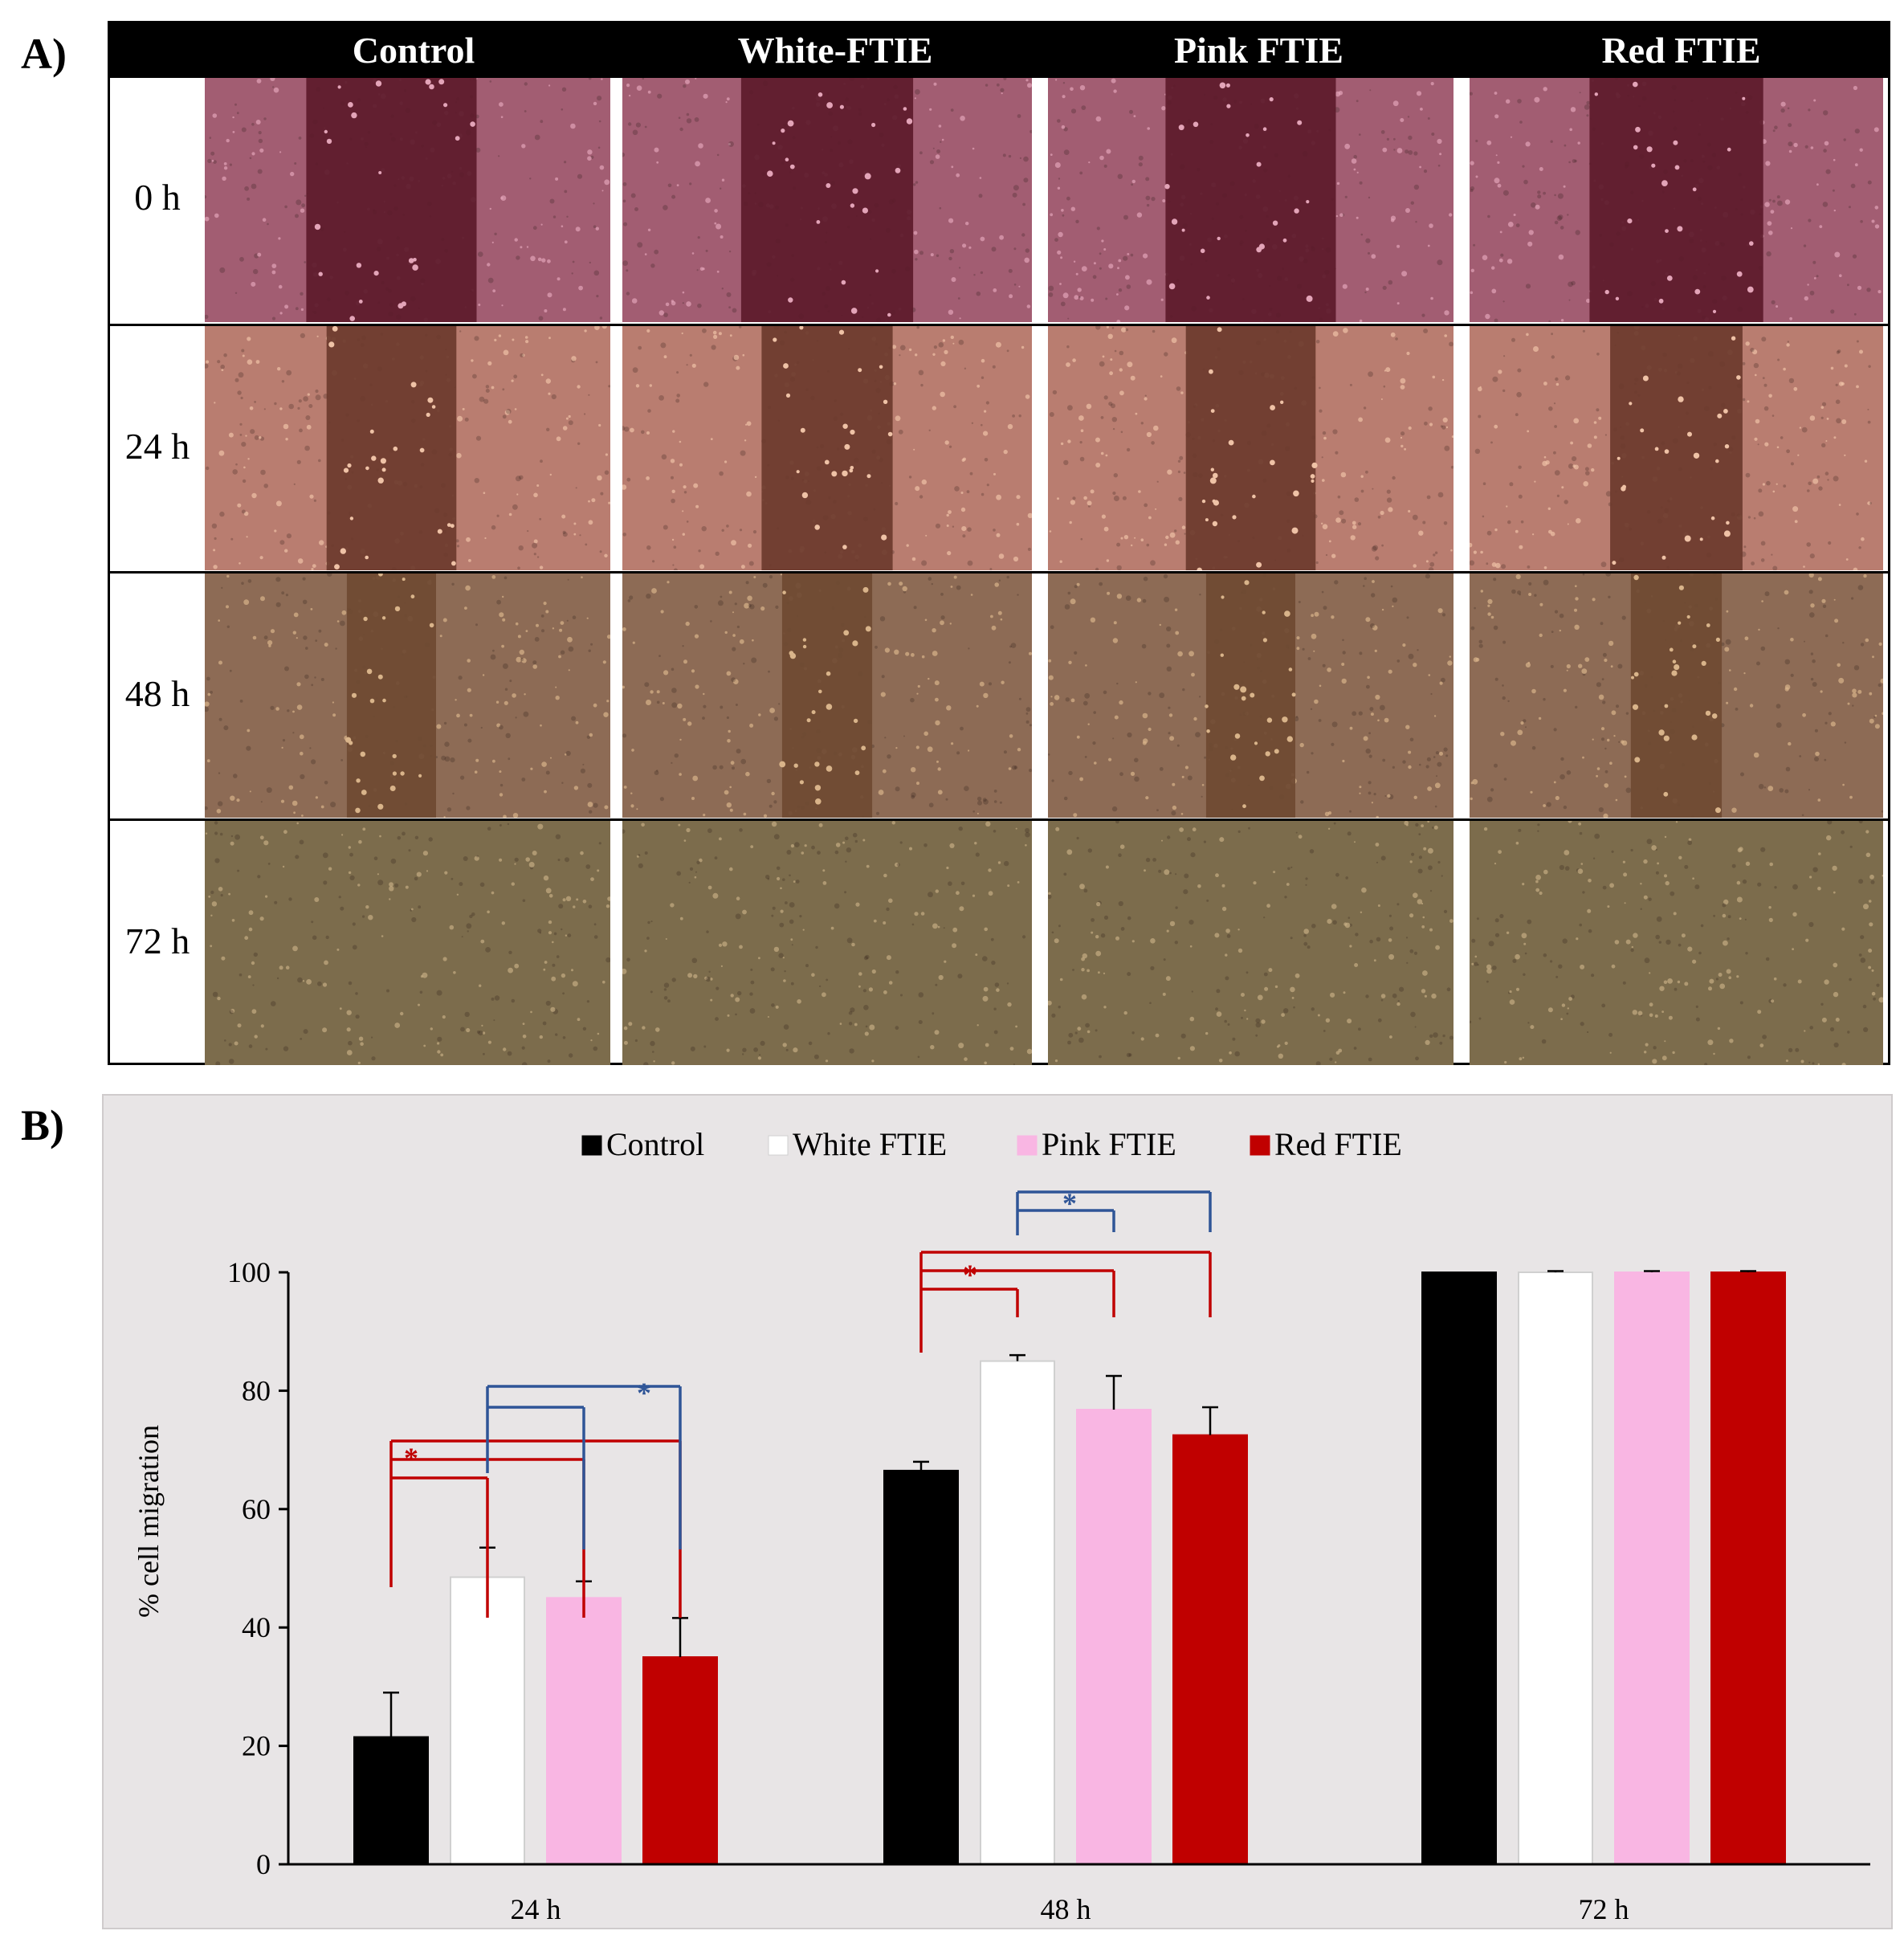 This screenshot has height=1943, width=1904. I want to click on x-tick-label: 24 h, so click(536, 1909).